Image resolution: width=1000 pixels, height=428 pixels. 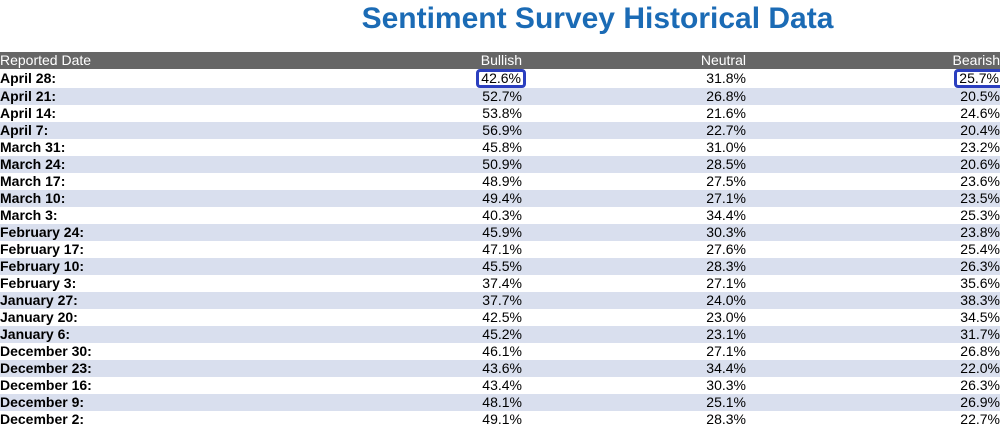 I want to click on highlighted-bullish-value: 42.6%, so click(x=501, y=78).